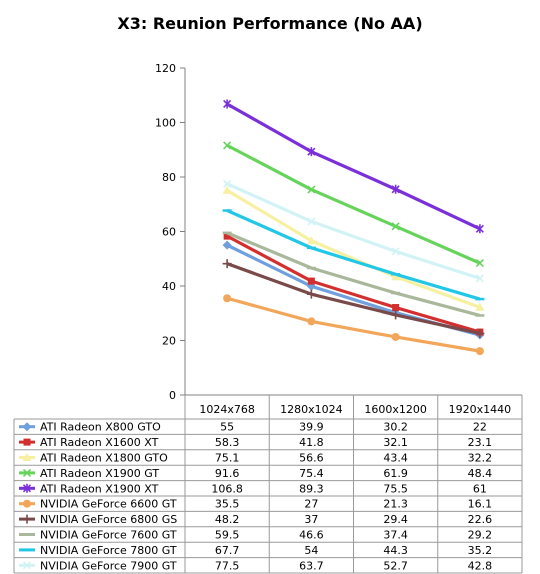 This screenshot has width=540, height=574. Describe the element at coordinates (255, 535) in the screenshot. I see `table-row: NVIDIA GeForce 7600 GT 59.5 46.6 37.4 29.2` at that location.